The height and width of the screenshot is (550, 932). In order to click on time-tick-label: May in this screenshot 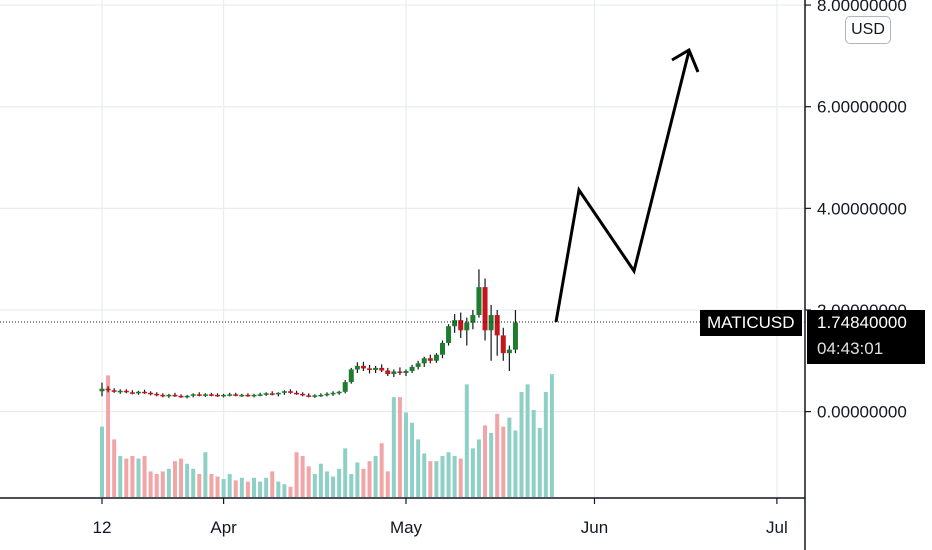, I will do `click(406, 527)`.